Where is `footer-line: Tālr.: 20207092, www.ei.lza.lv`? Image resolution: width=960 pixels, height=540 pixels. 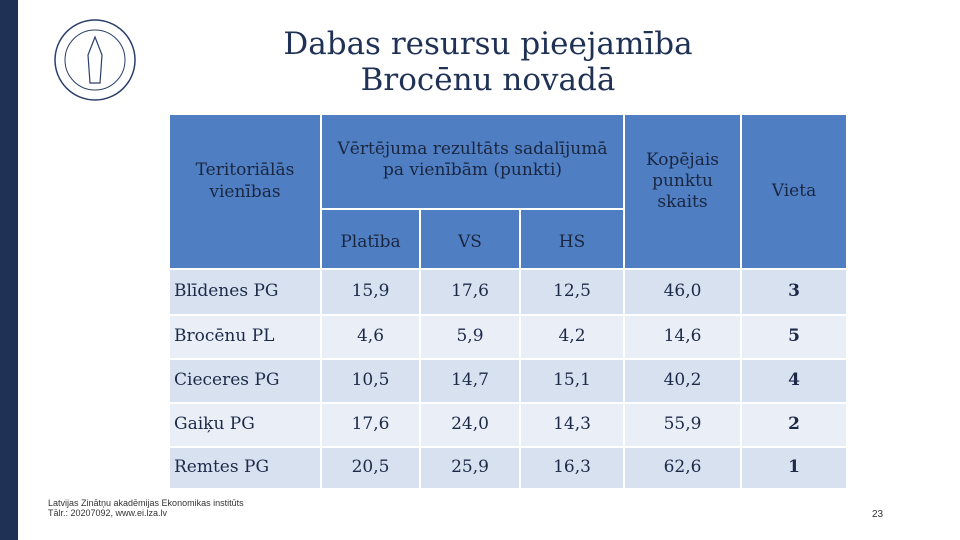
footer-line: Tālr.: 20207092, www.ei.lza.lv is located at coordinates (108, 513).